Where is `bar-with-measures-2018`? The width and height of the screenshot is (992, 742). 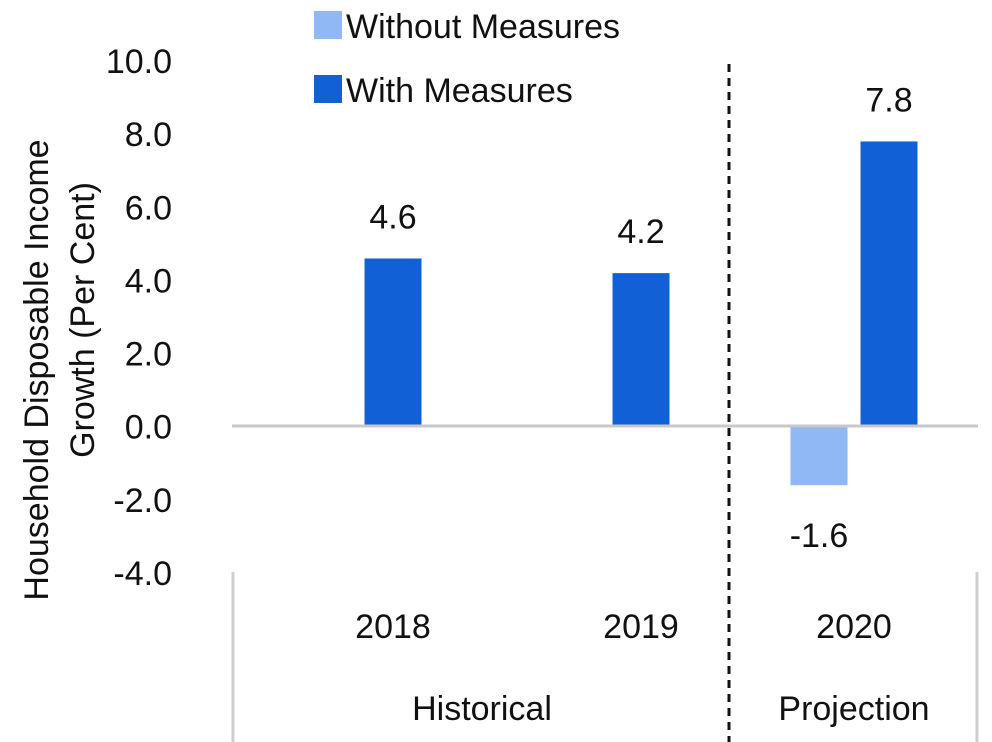 bar-with-measures-2018 is located at coordinates (393, 342).